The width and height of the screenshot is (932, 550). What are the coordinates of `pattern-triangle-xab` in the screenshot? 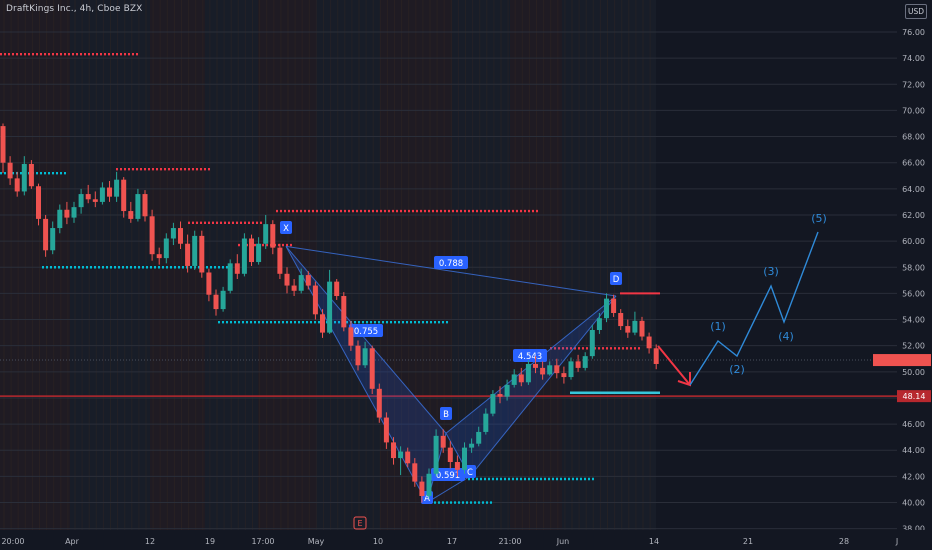 It's located at (366, 374).